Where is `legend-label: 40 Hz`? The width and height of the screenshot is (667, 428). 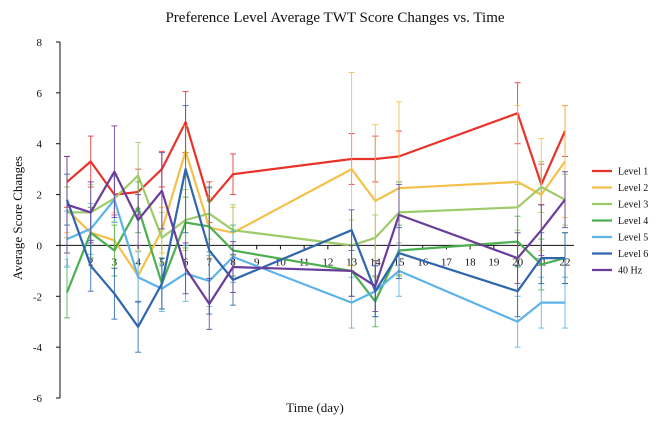
legend-label: 40 Hz is located at coordinates (630, 271).